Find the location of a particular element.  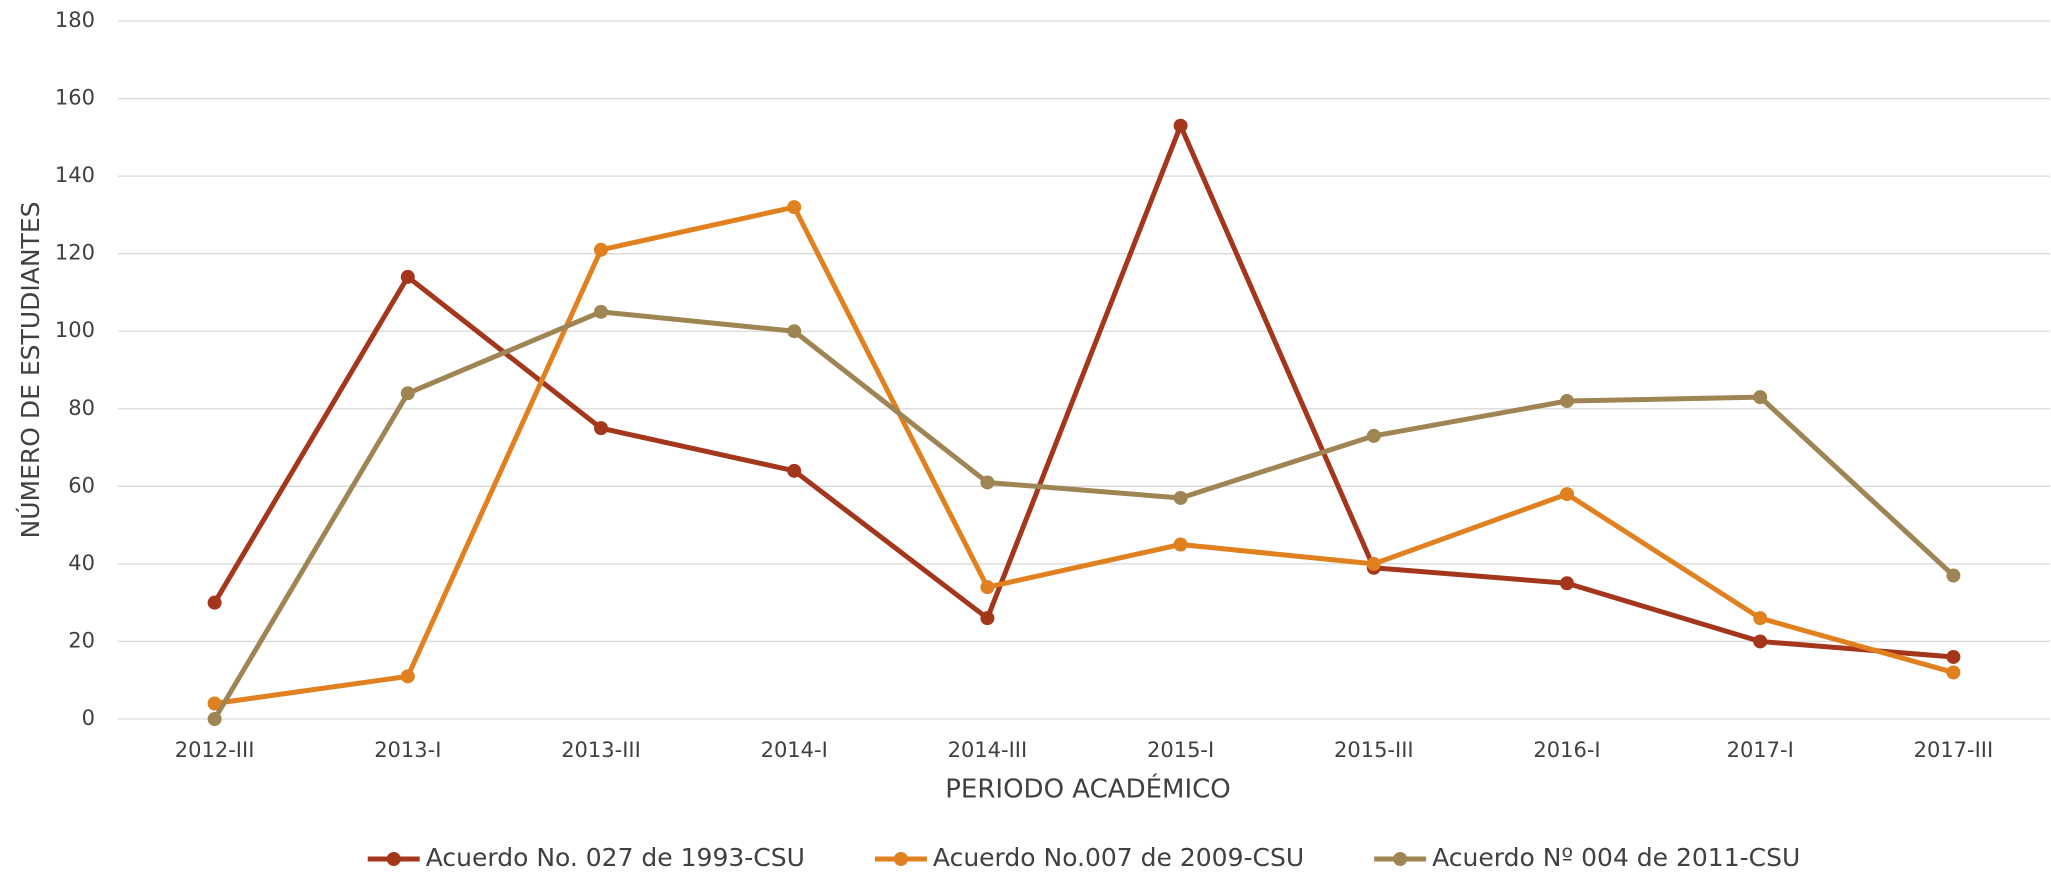

x-tick-label: 2017-III is located at coordinates (1954, 750).